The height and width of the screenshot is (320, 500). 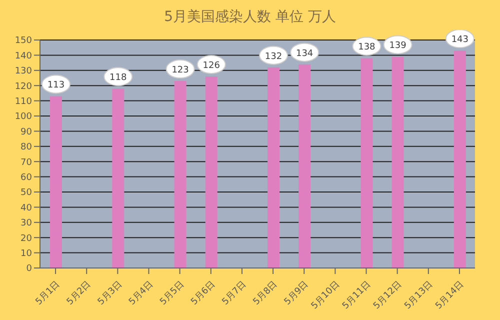 I want to click on y-tick-label: 120, so click(x=23, y=87).